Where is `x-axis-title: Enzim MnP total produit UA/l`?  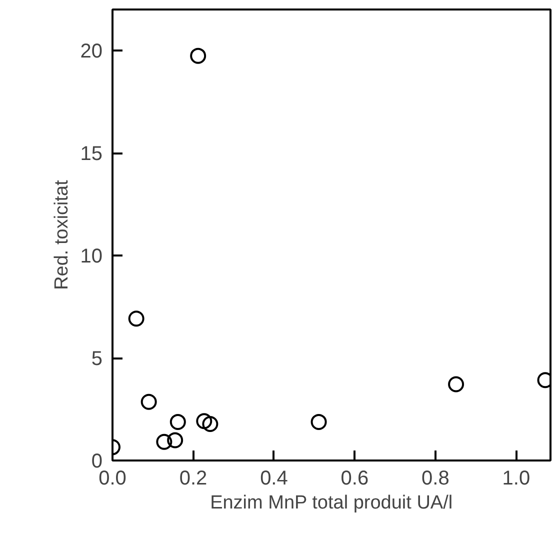
x-axis-title: Enzim MnP total produit UA/l is located at coordinates (331, 503).